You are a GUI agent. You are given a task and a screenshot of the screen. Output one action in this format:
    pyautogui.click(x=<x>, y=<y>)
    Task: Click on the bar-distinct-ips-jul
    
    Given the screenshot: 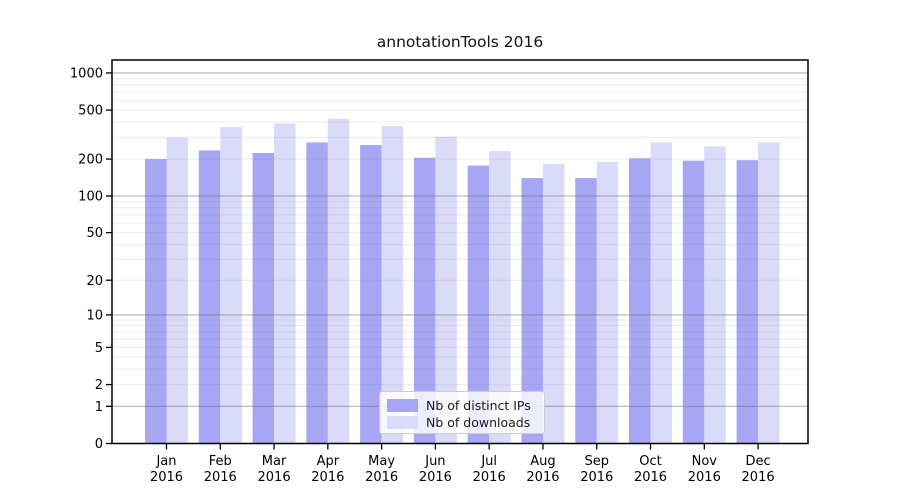 What is the action you would take?
    pyautogui.click(x=478, y=304)
    